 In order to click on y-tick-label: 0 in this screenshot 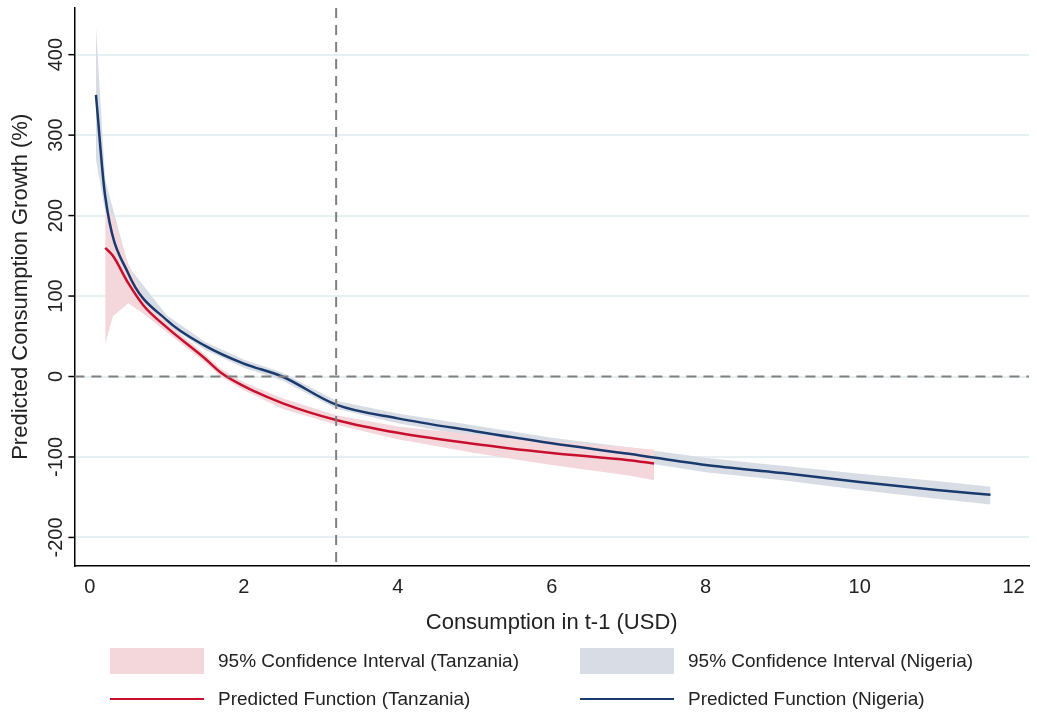, I will do `click(54, 376)`.